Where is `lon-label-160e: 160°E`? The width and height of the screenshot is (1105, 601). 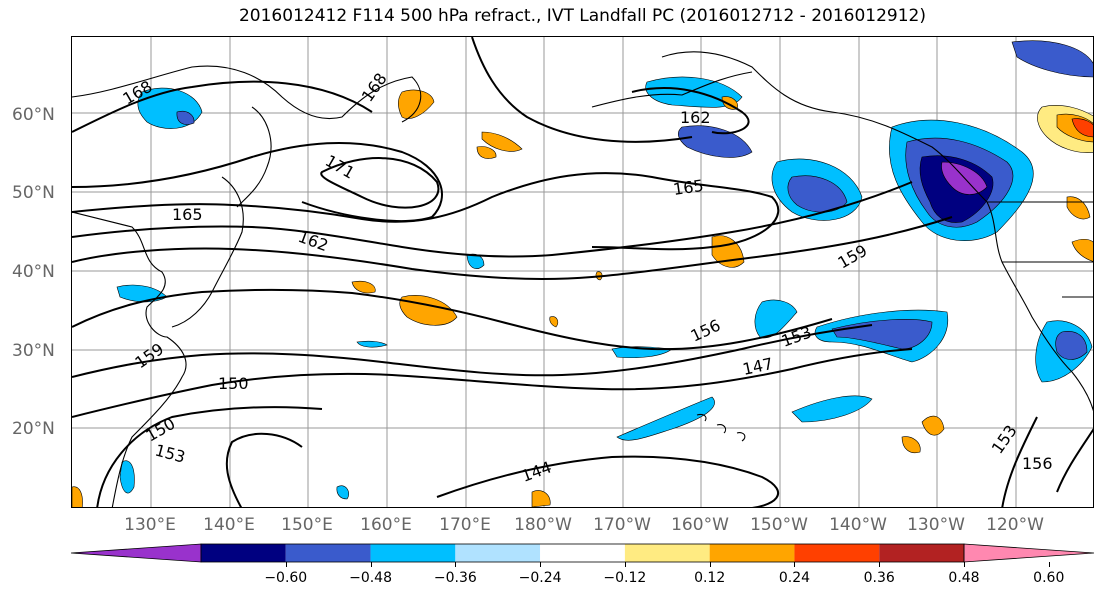
lon-label-160e: 160°E is located at coordinates (386, 525).